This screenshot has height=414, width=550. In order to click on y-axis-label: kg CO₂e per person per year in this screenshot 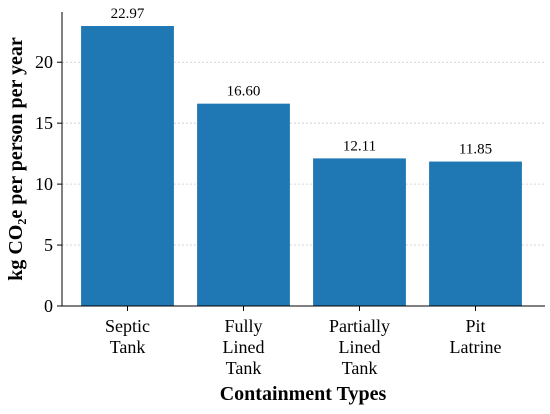, I will do `click(16, 159)`.